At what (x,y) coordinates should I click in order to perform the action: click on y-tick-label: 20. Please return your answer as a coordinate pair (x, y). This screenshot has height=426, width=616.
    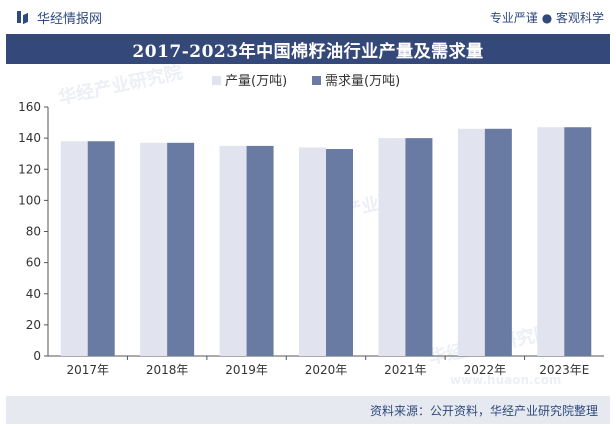
    Looking at the image, I should click on (33, 325).